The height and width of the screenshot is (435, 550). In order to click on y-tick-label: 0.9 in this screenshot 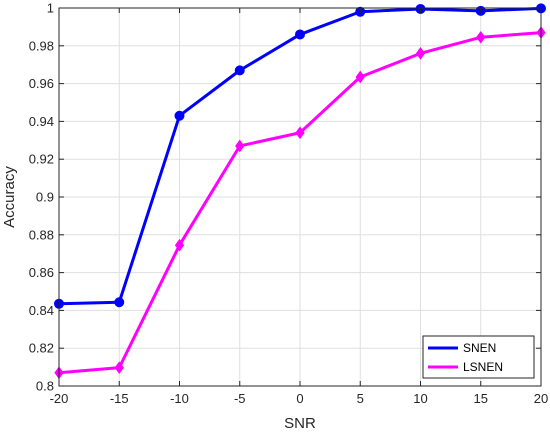, I will do `click(45, 197)`.